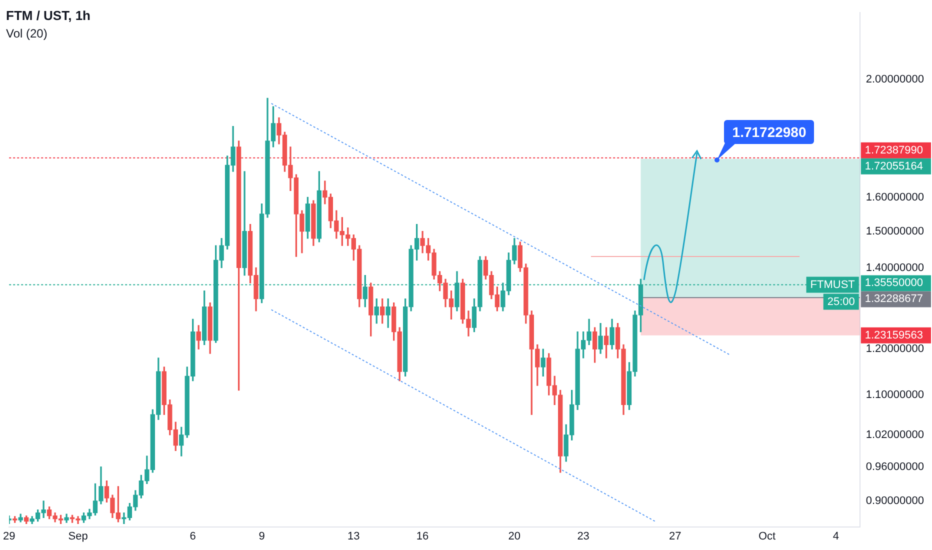  I want to click on y-tick-label: 2.00000000, so click(895, 79).